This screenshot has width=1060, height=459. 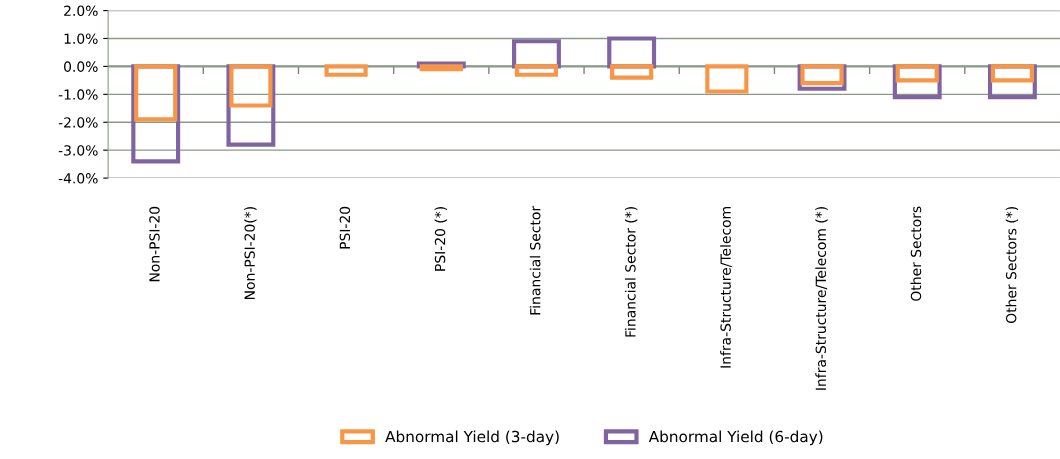 What do you see at coordinates (81, 38) in the screenshot?
I see `y-tick-label: 1.0%` at bounding box center [81, 38].